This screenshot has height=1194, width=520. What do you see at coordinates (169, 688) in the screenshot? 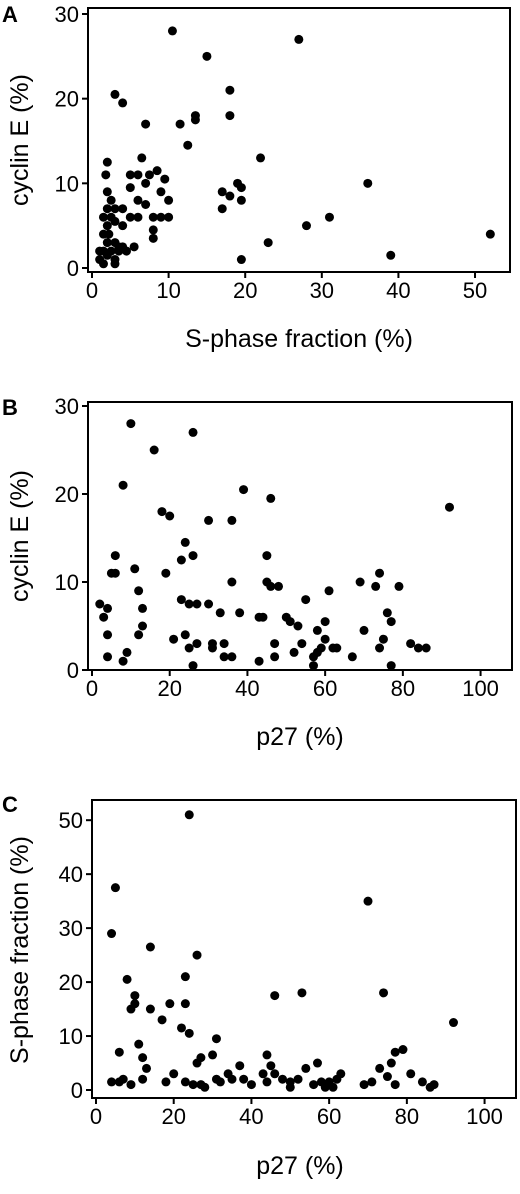
I see `panel-b-x-tick-label: 20` at bounding box center [169, 688].